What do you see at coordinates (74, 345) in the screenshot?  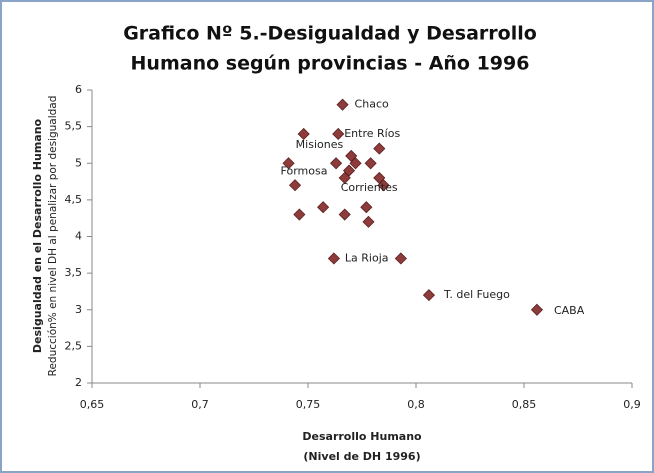 I see `y-tick-label: 2,5` at bounding box center [74, 345].